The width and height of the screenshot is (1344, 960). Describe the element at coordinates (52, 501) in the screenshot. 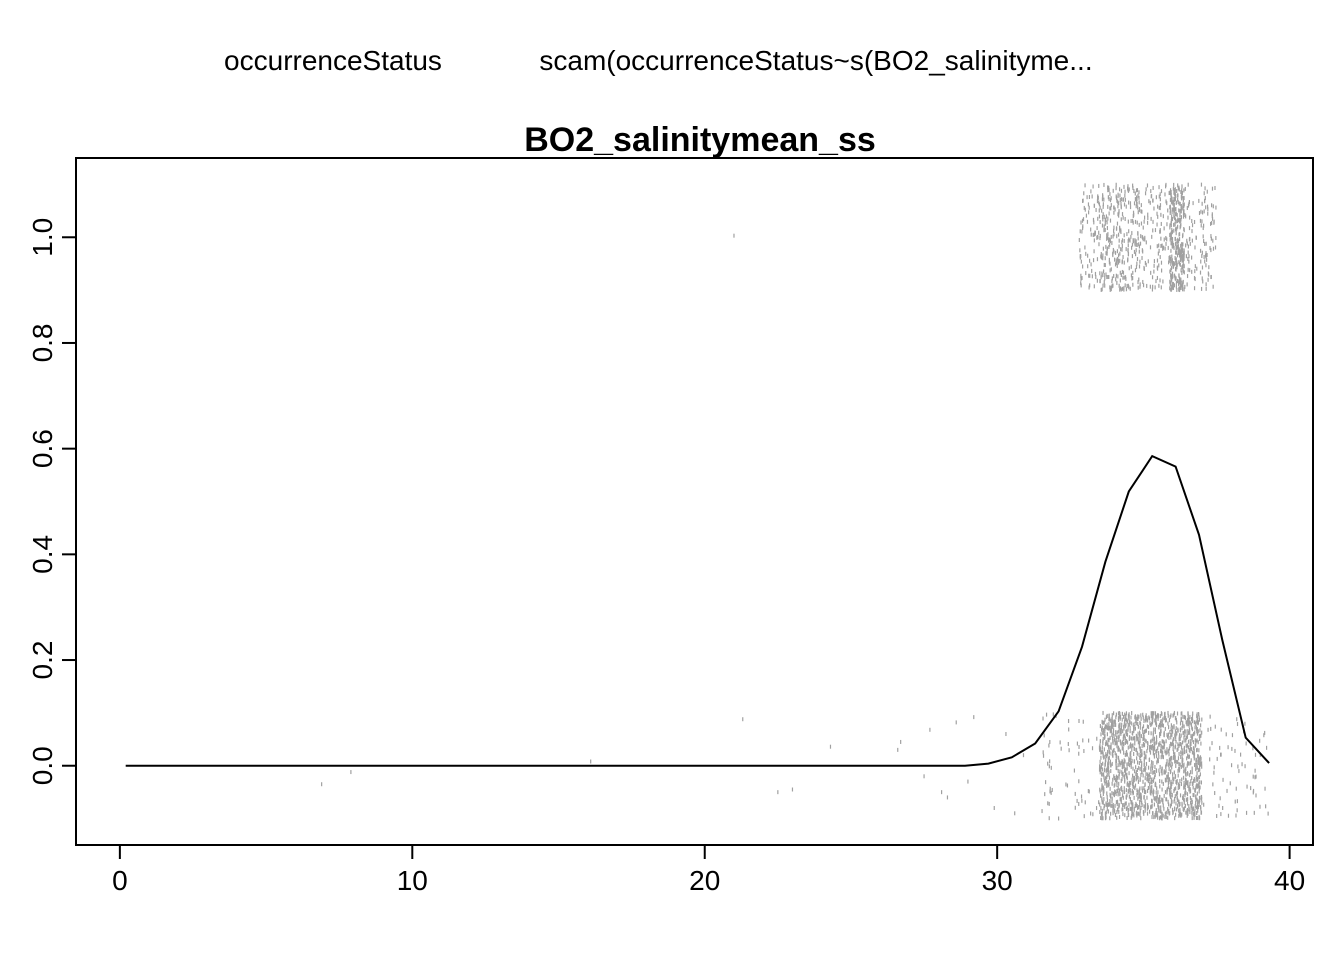

I see `y-axis: 0.0 0.2 0.4 0.6 0.8 1.0` at that location.